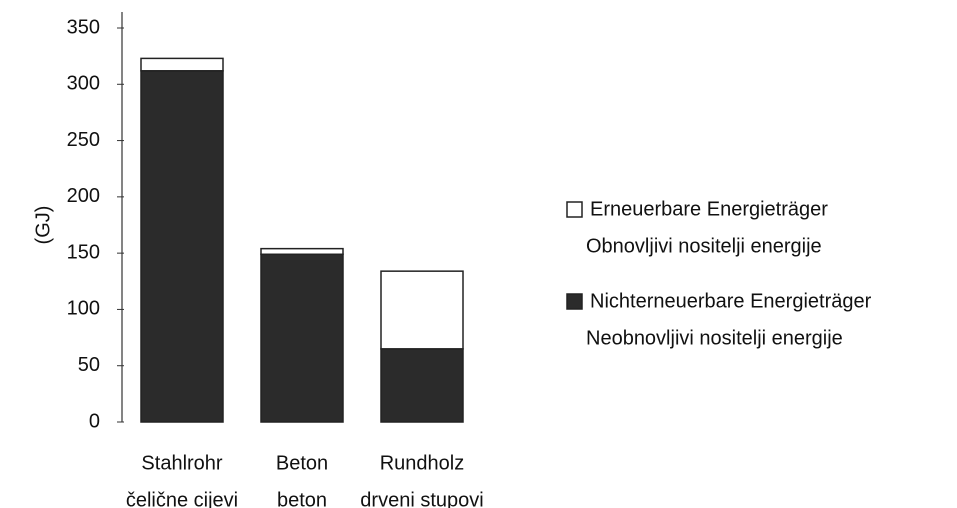  What do you see at coordinates (182, 498) in the screenshot?
I see `x-tick-label: čelične cijevi` at bounding box center [182, 498].